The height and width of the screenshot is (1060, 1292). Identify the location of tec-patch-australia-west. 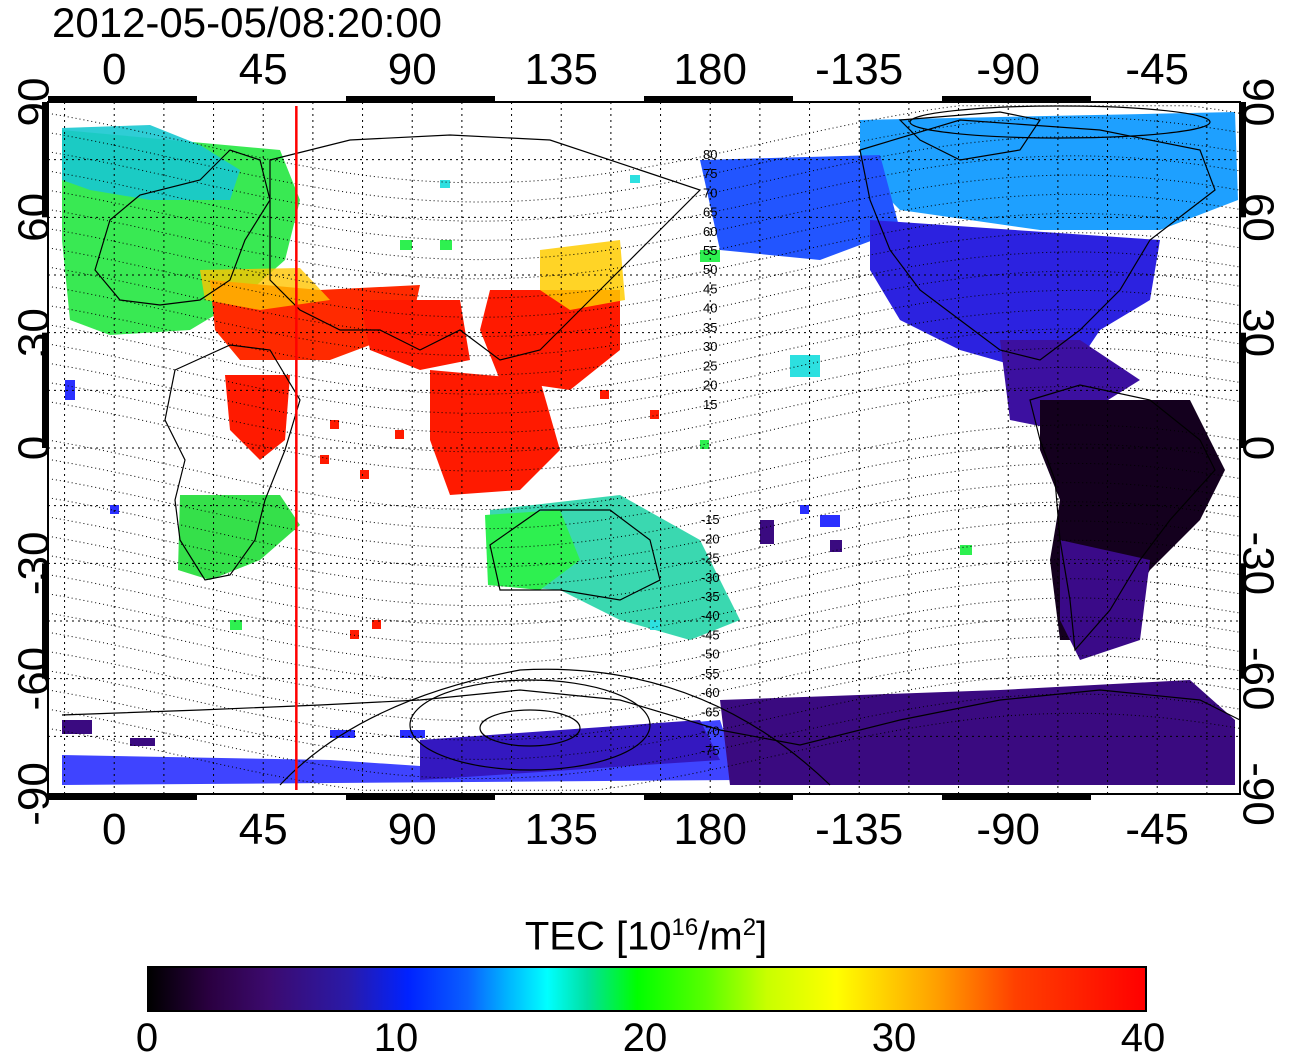
(532, 550).